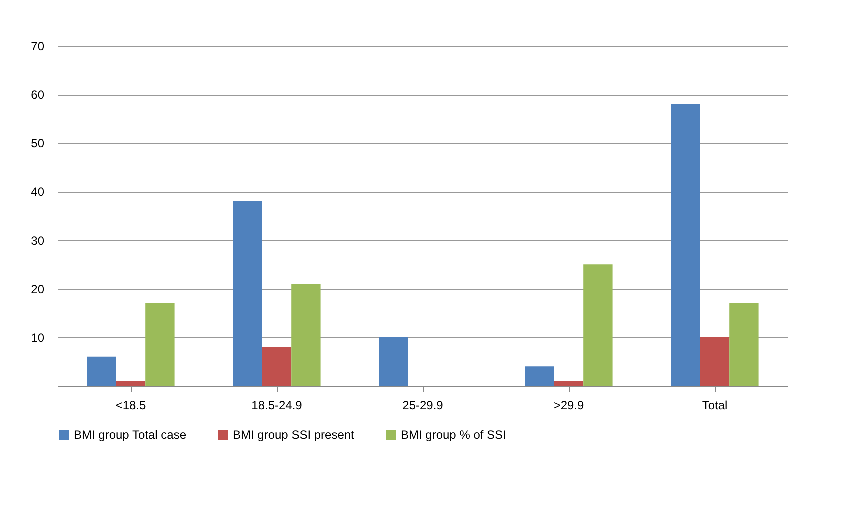 Image resolution: width=852 pixels, height=513 pixels. I want to click on x-tick-label: <18.5, so click(131, 405).